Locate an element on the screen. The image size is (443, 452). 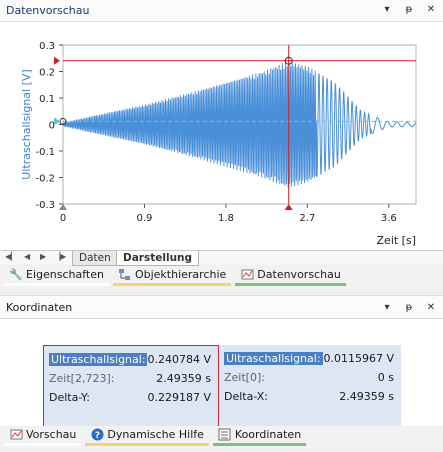
tab-datenvorschau: Datenvorschau is located at coordinates (290, 276).